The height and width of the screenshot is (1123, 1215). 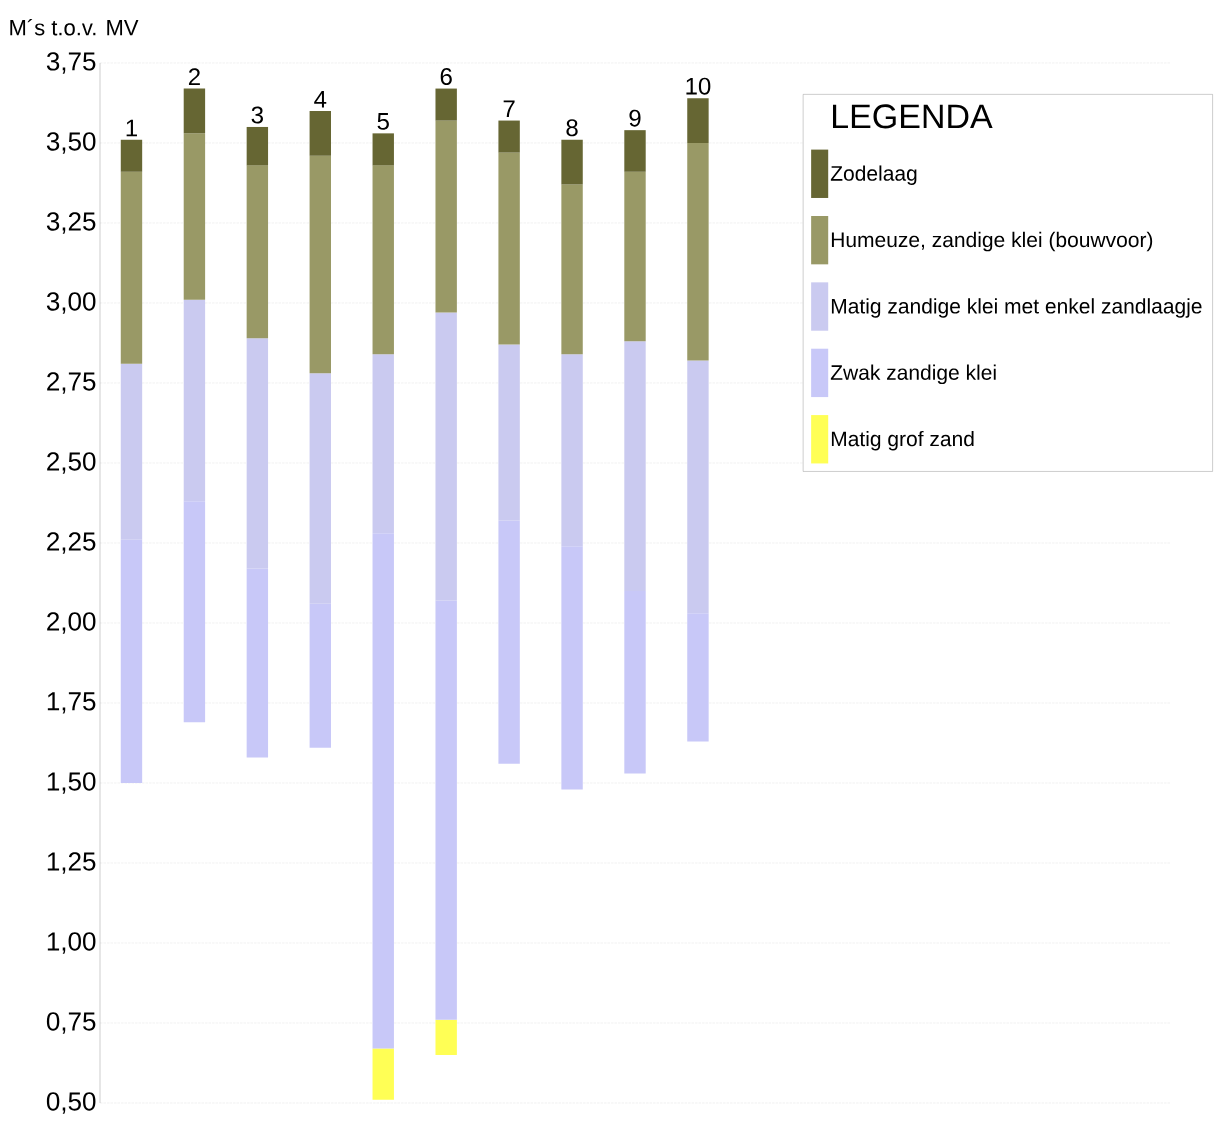 What do you see at coordinates (71, 703) in the screenshot?
I see `y-tick-label: 1,75` at bounding box center [71, 703].